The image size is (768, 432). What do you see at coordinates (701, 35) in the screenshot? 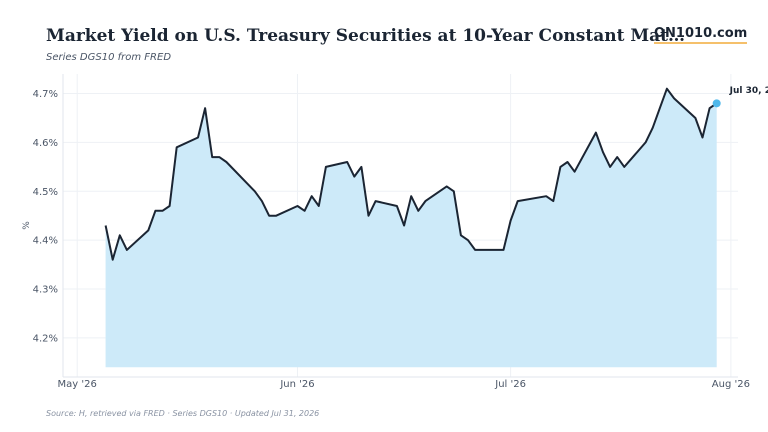
I see `brand-logo: ON1010.com` at bounding box center [701, 35].